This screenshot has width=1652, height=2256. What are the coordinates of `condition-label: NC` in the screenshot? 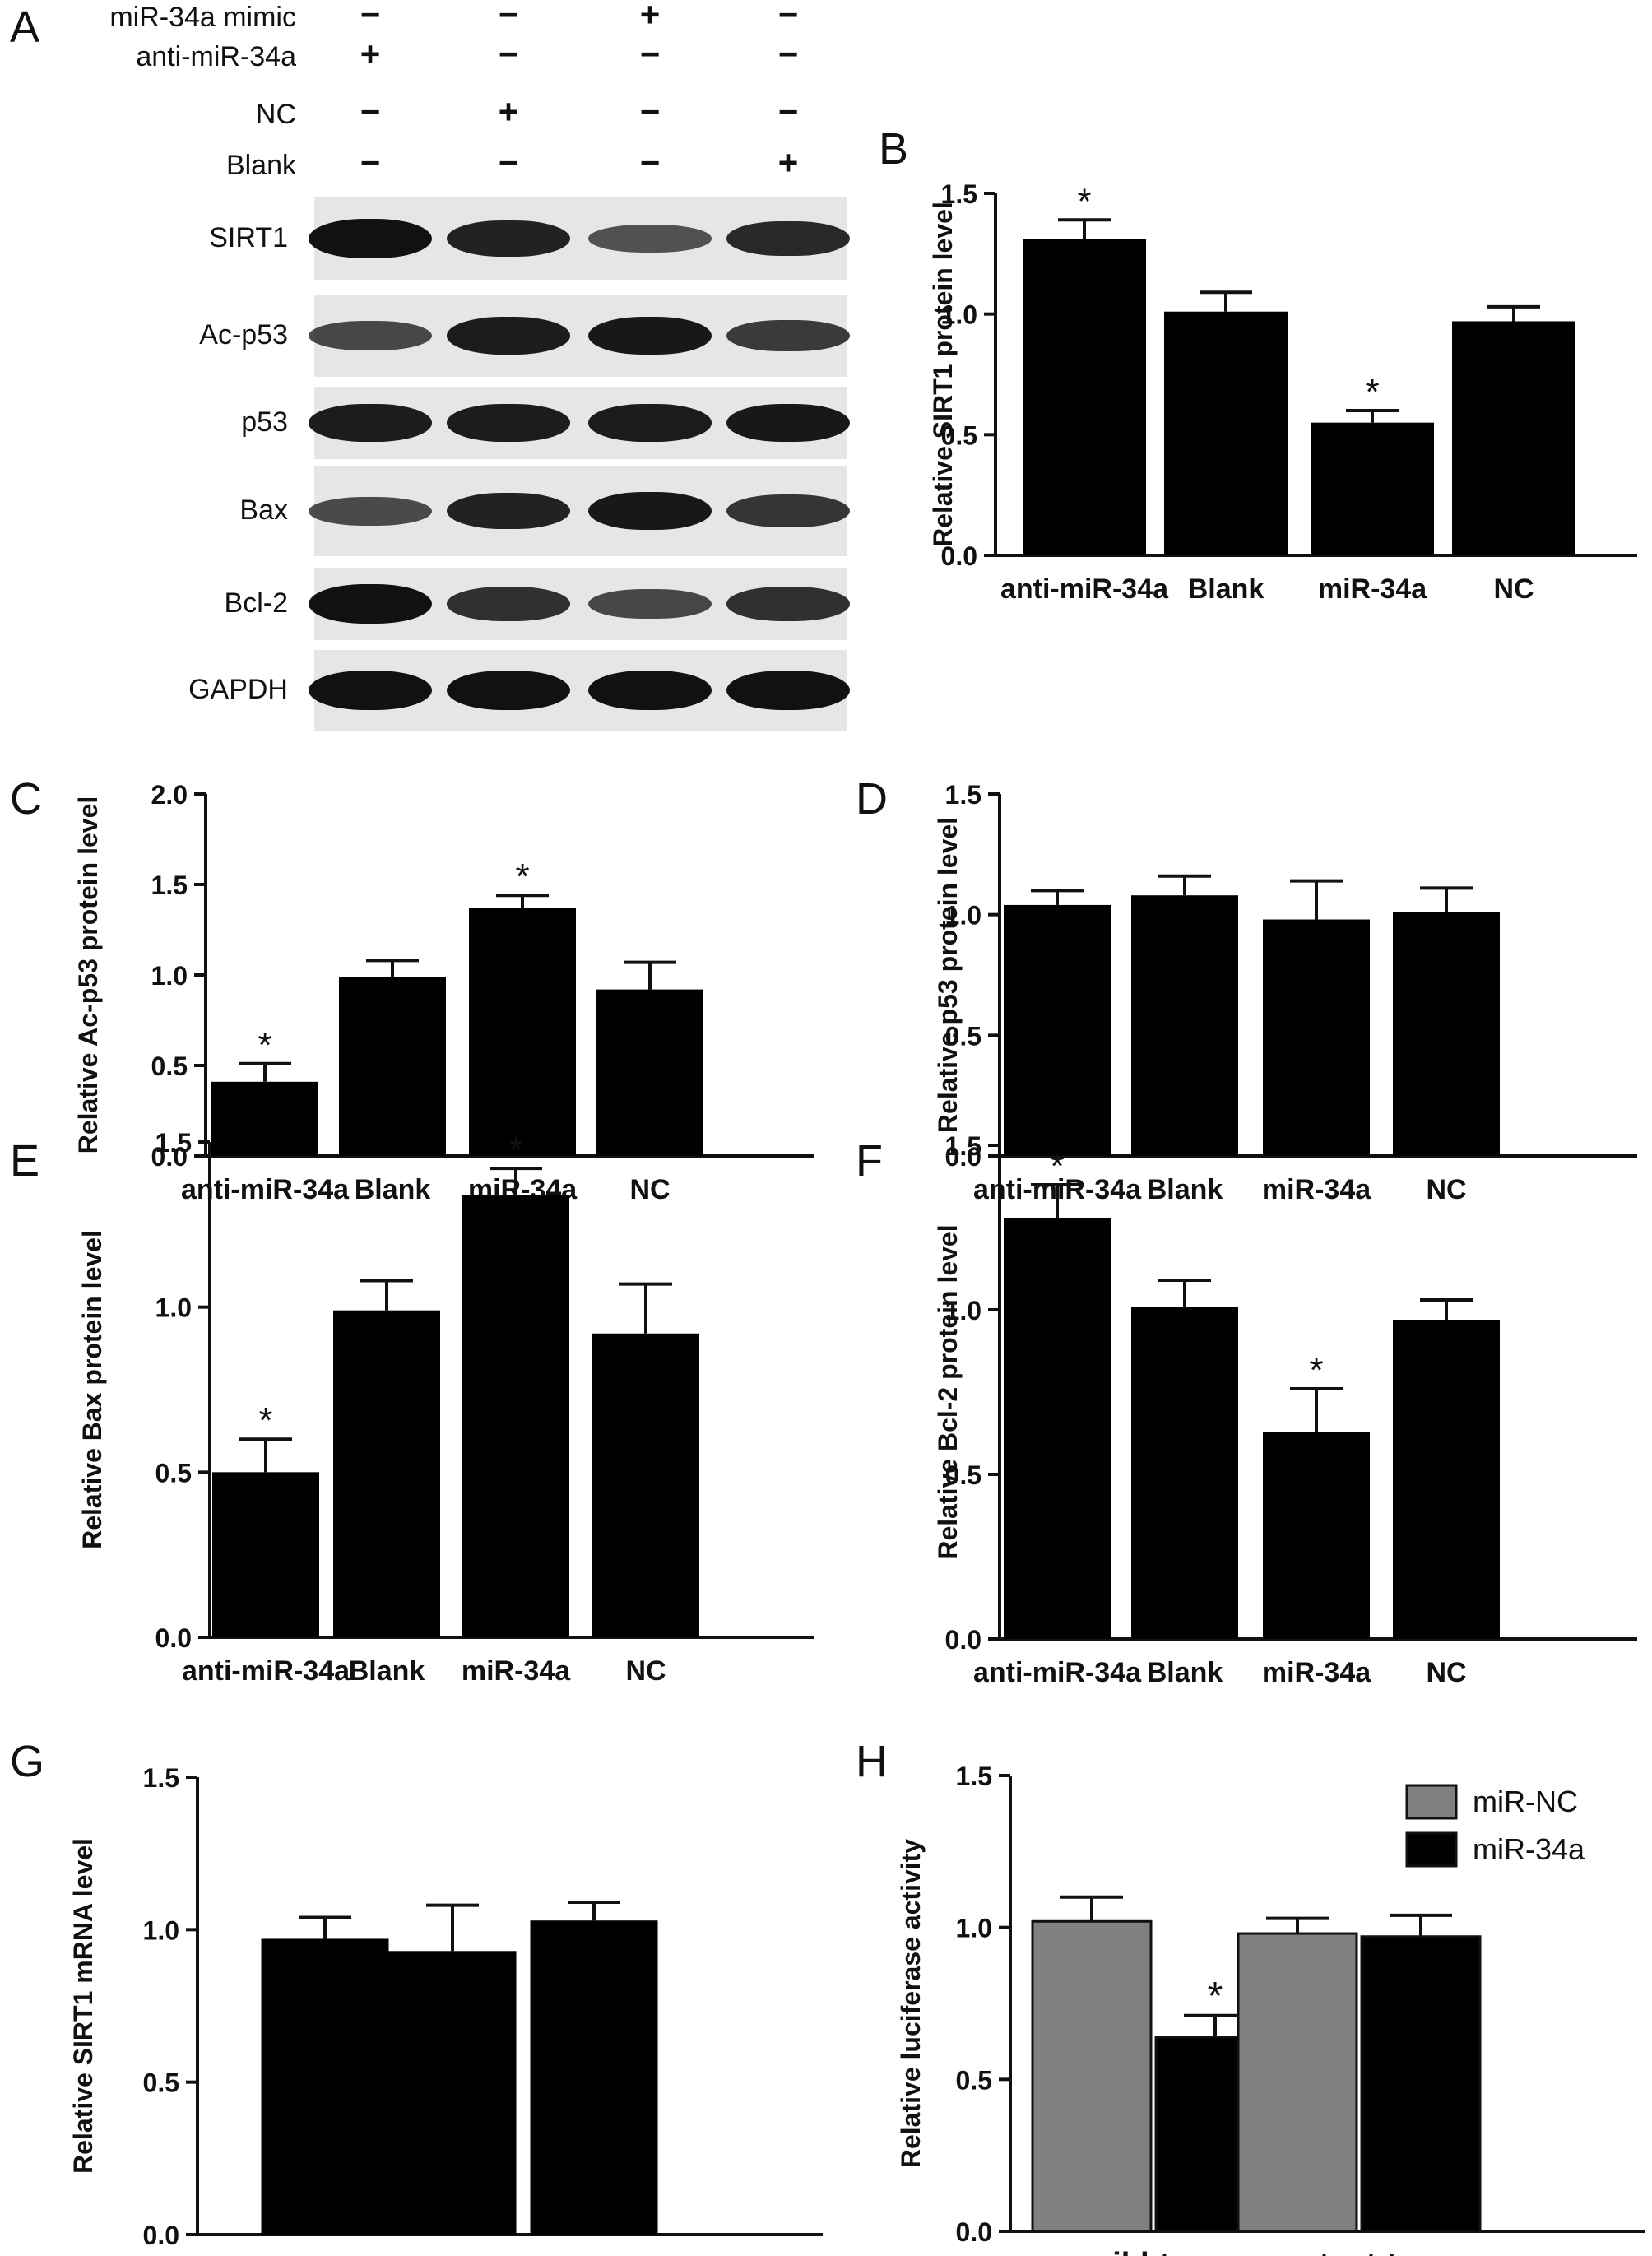 It's located at (276, 115).